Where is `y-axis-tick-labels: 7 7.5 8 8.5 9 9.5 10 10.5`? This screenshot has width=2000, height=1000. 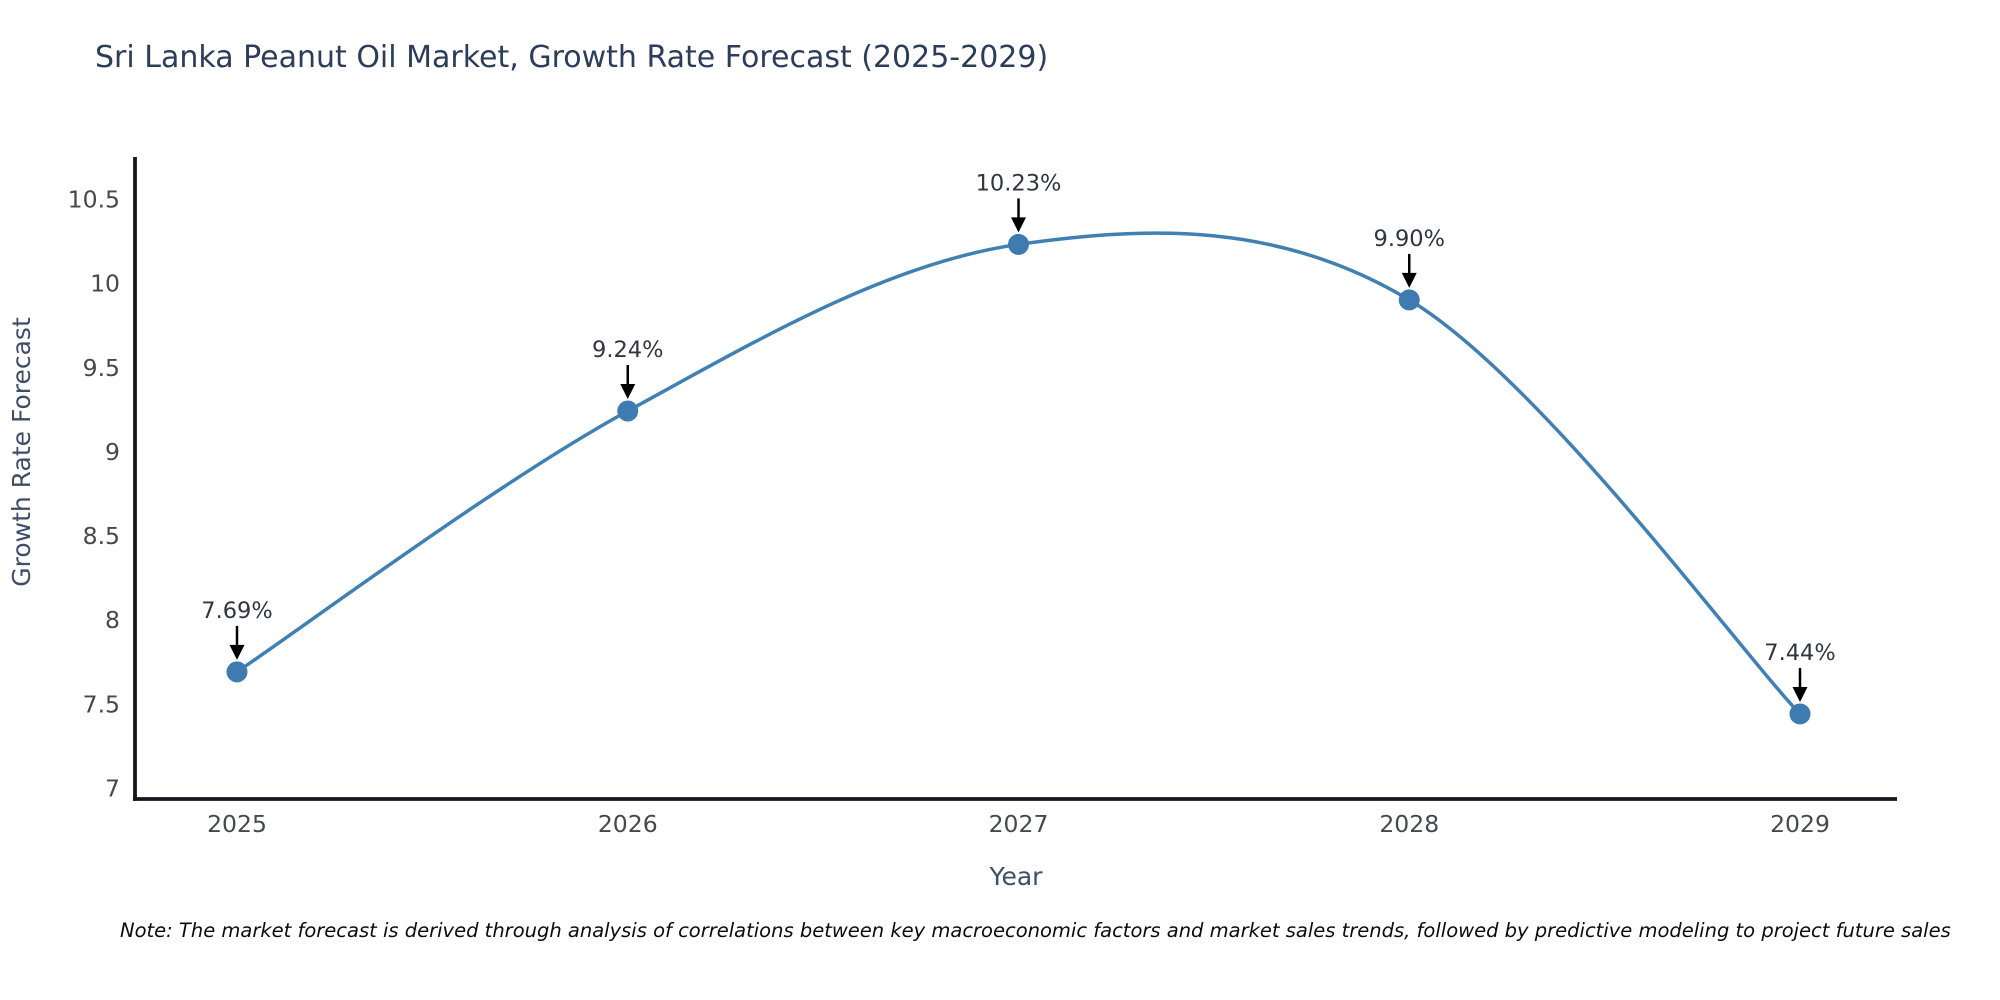
y-axis-tick-labels: 7 7.5 8 8.5 9 9.5 10 10.5 is located at coordinates (94, 493).